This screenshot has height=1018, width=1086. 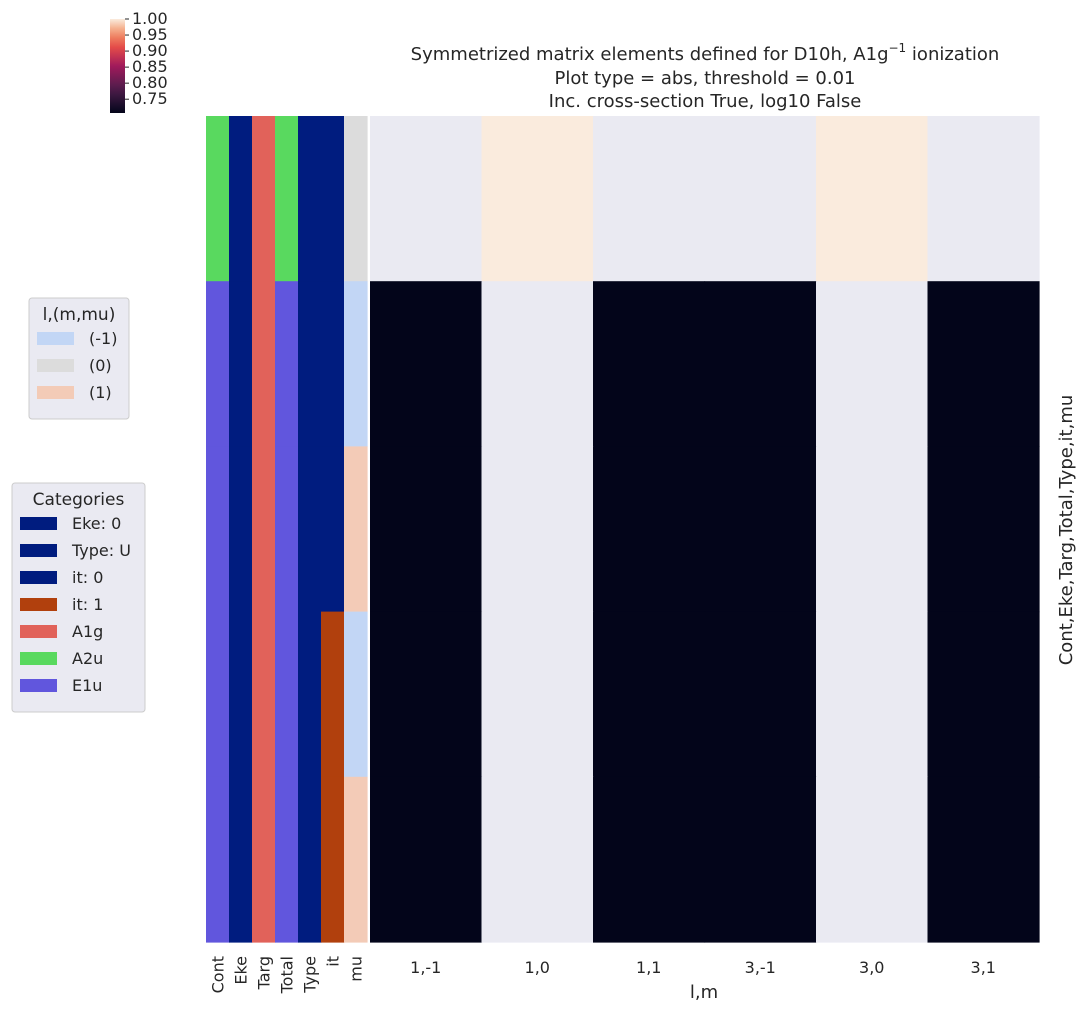 I want to click on row-color-label: Type, so click(x=310, y=975).